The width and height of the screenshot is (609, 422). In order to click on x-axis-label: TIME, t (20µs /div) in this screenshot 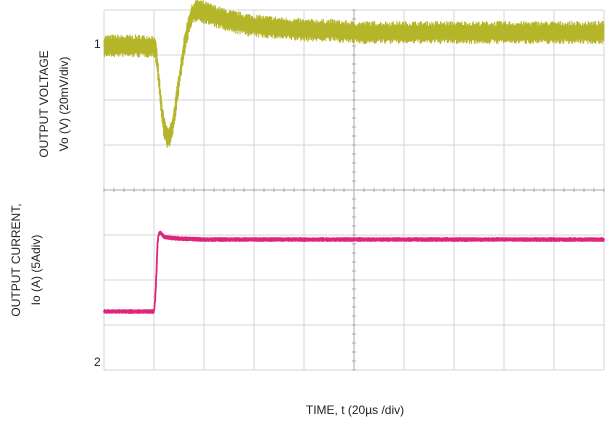, I will do `click(355, 410)`.